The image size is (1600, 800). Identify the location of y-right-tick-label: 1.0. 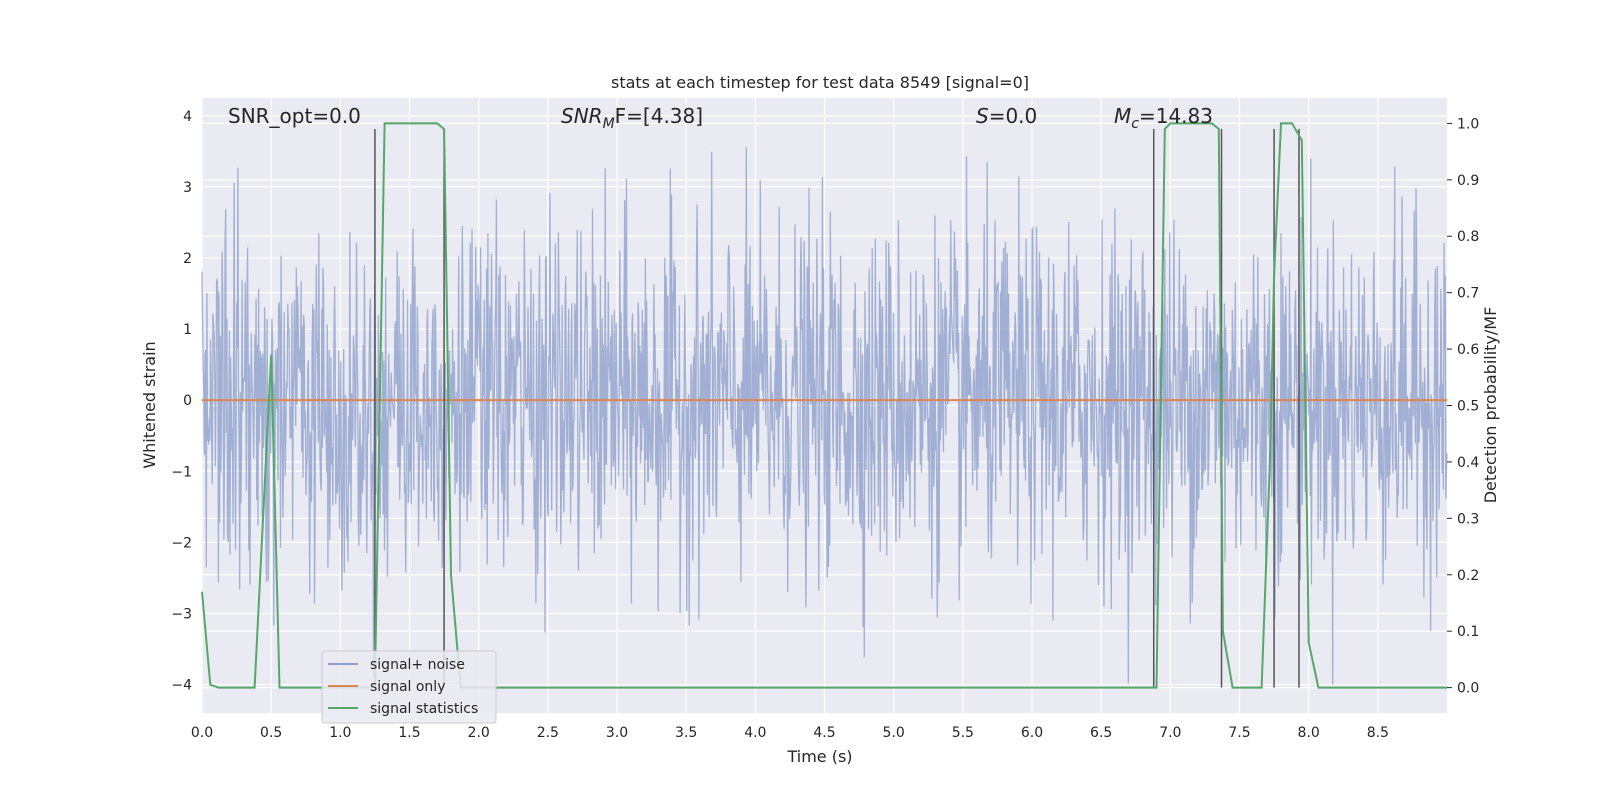
(1468, 124).